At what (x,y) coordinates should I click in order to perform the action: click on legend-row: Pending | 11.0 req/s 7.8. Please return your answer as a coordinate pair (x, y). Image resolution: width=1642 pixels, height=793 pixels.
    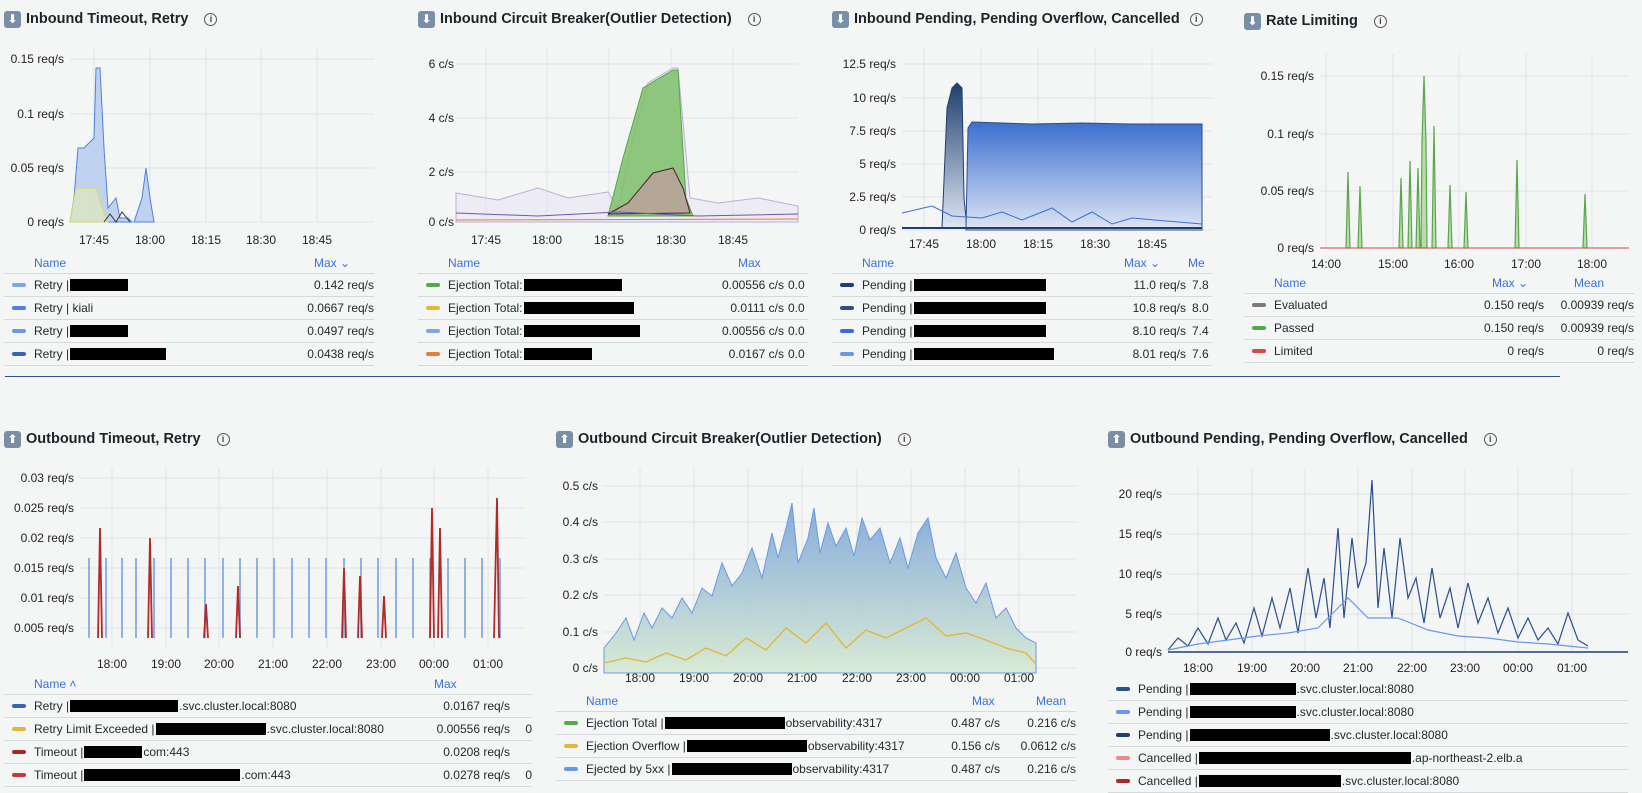
    Looking at the image, I should click on (1022, 285).